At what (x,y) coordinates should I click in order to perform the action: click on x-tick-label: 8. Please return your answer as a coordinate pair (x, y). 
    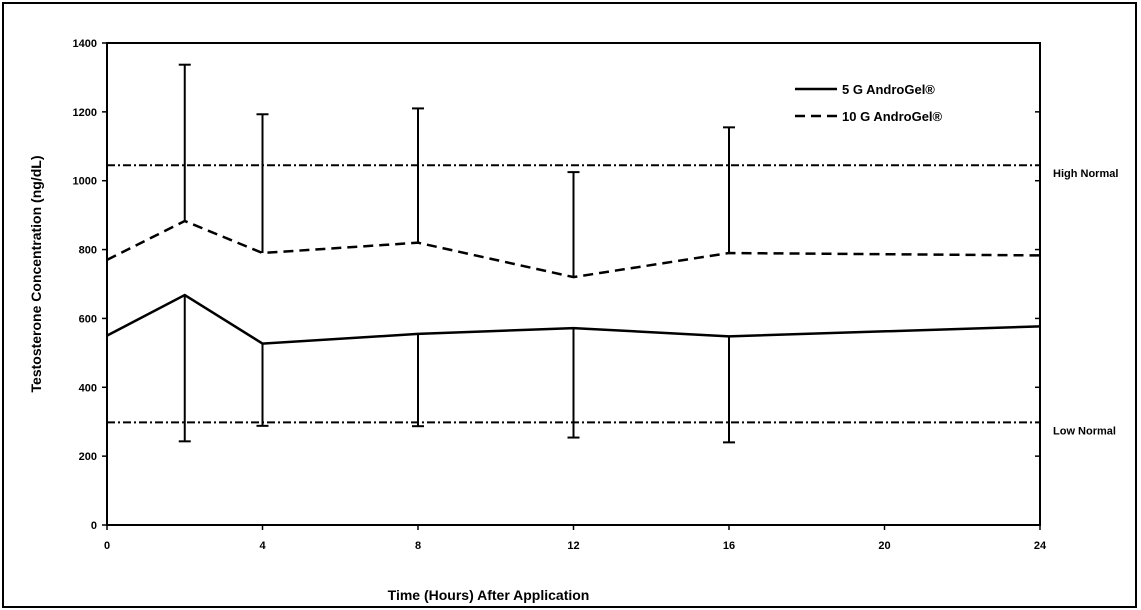
    Looking at the image, I should click on (418, 546).